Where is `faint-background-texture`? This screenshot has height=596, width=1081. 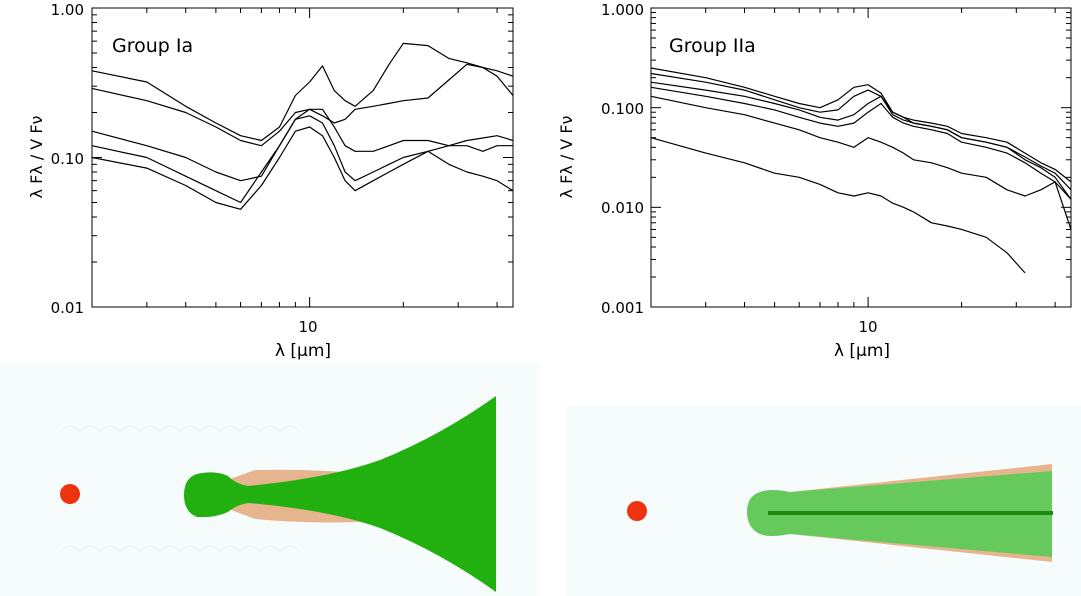 faint-background-texture is located at coordinates (180, 489).